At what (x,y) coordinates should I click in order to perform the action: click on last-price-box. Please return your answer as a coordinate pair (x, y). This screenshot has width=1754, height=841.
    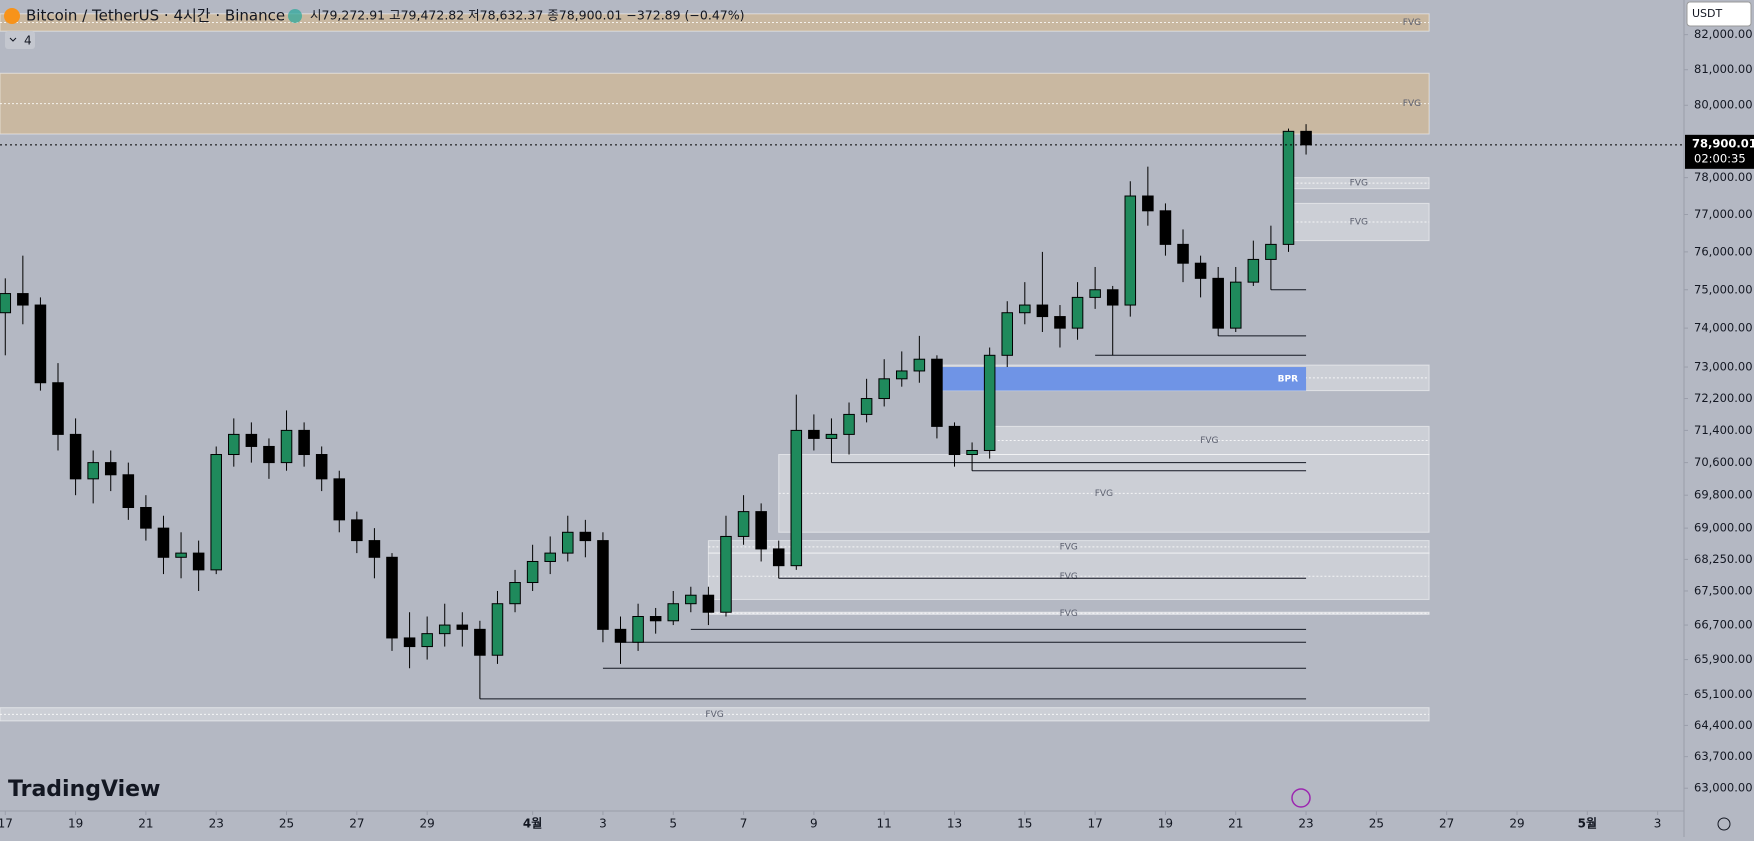
    Looking at the image, I should click on (1719, 151).